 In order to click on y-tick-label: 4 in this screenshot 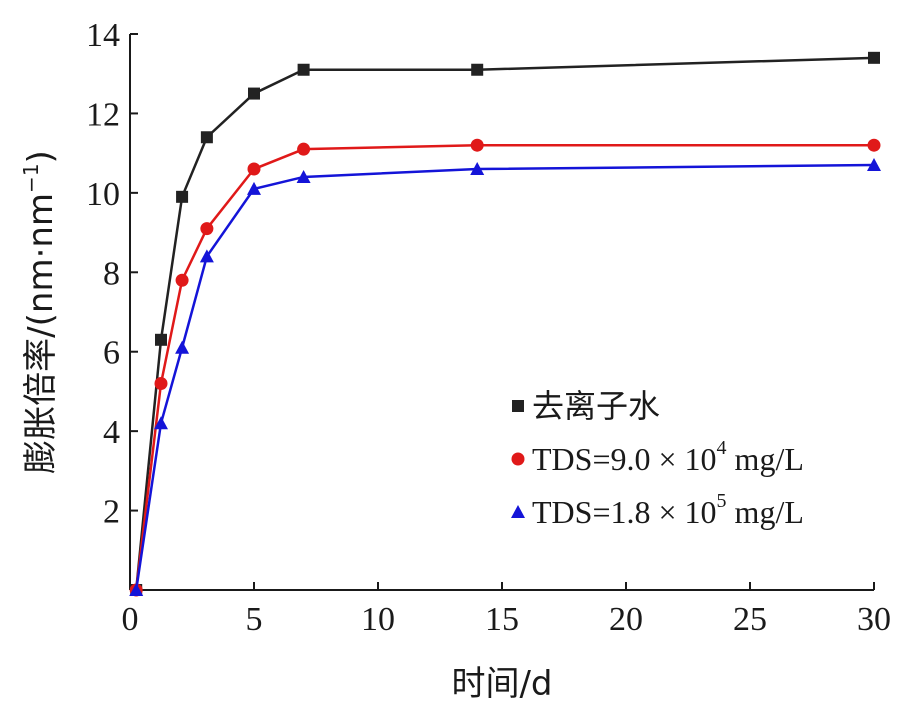, I will do `click(111, 432)`.